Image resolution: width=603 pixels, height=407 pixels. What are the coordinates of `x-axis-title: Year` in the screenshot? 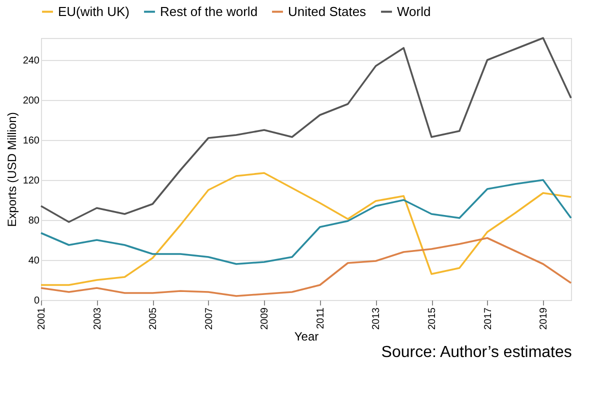 It's located at (306, 337).